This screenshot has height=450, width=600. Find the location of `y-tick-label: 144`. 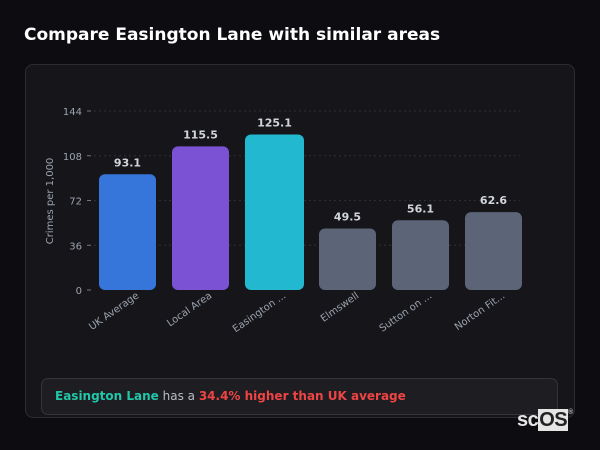

y-tick-label: 144 is located at coordinates (72, 112).